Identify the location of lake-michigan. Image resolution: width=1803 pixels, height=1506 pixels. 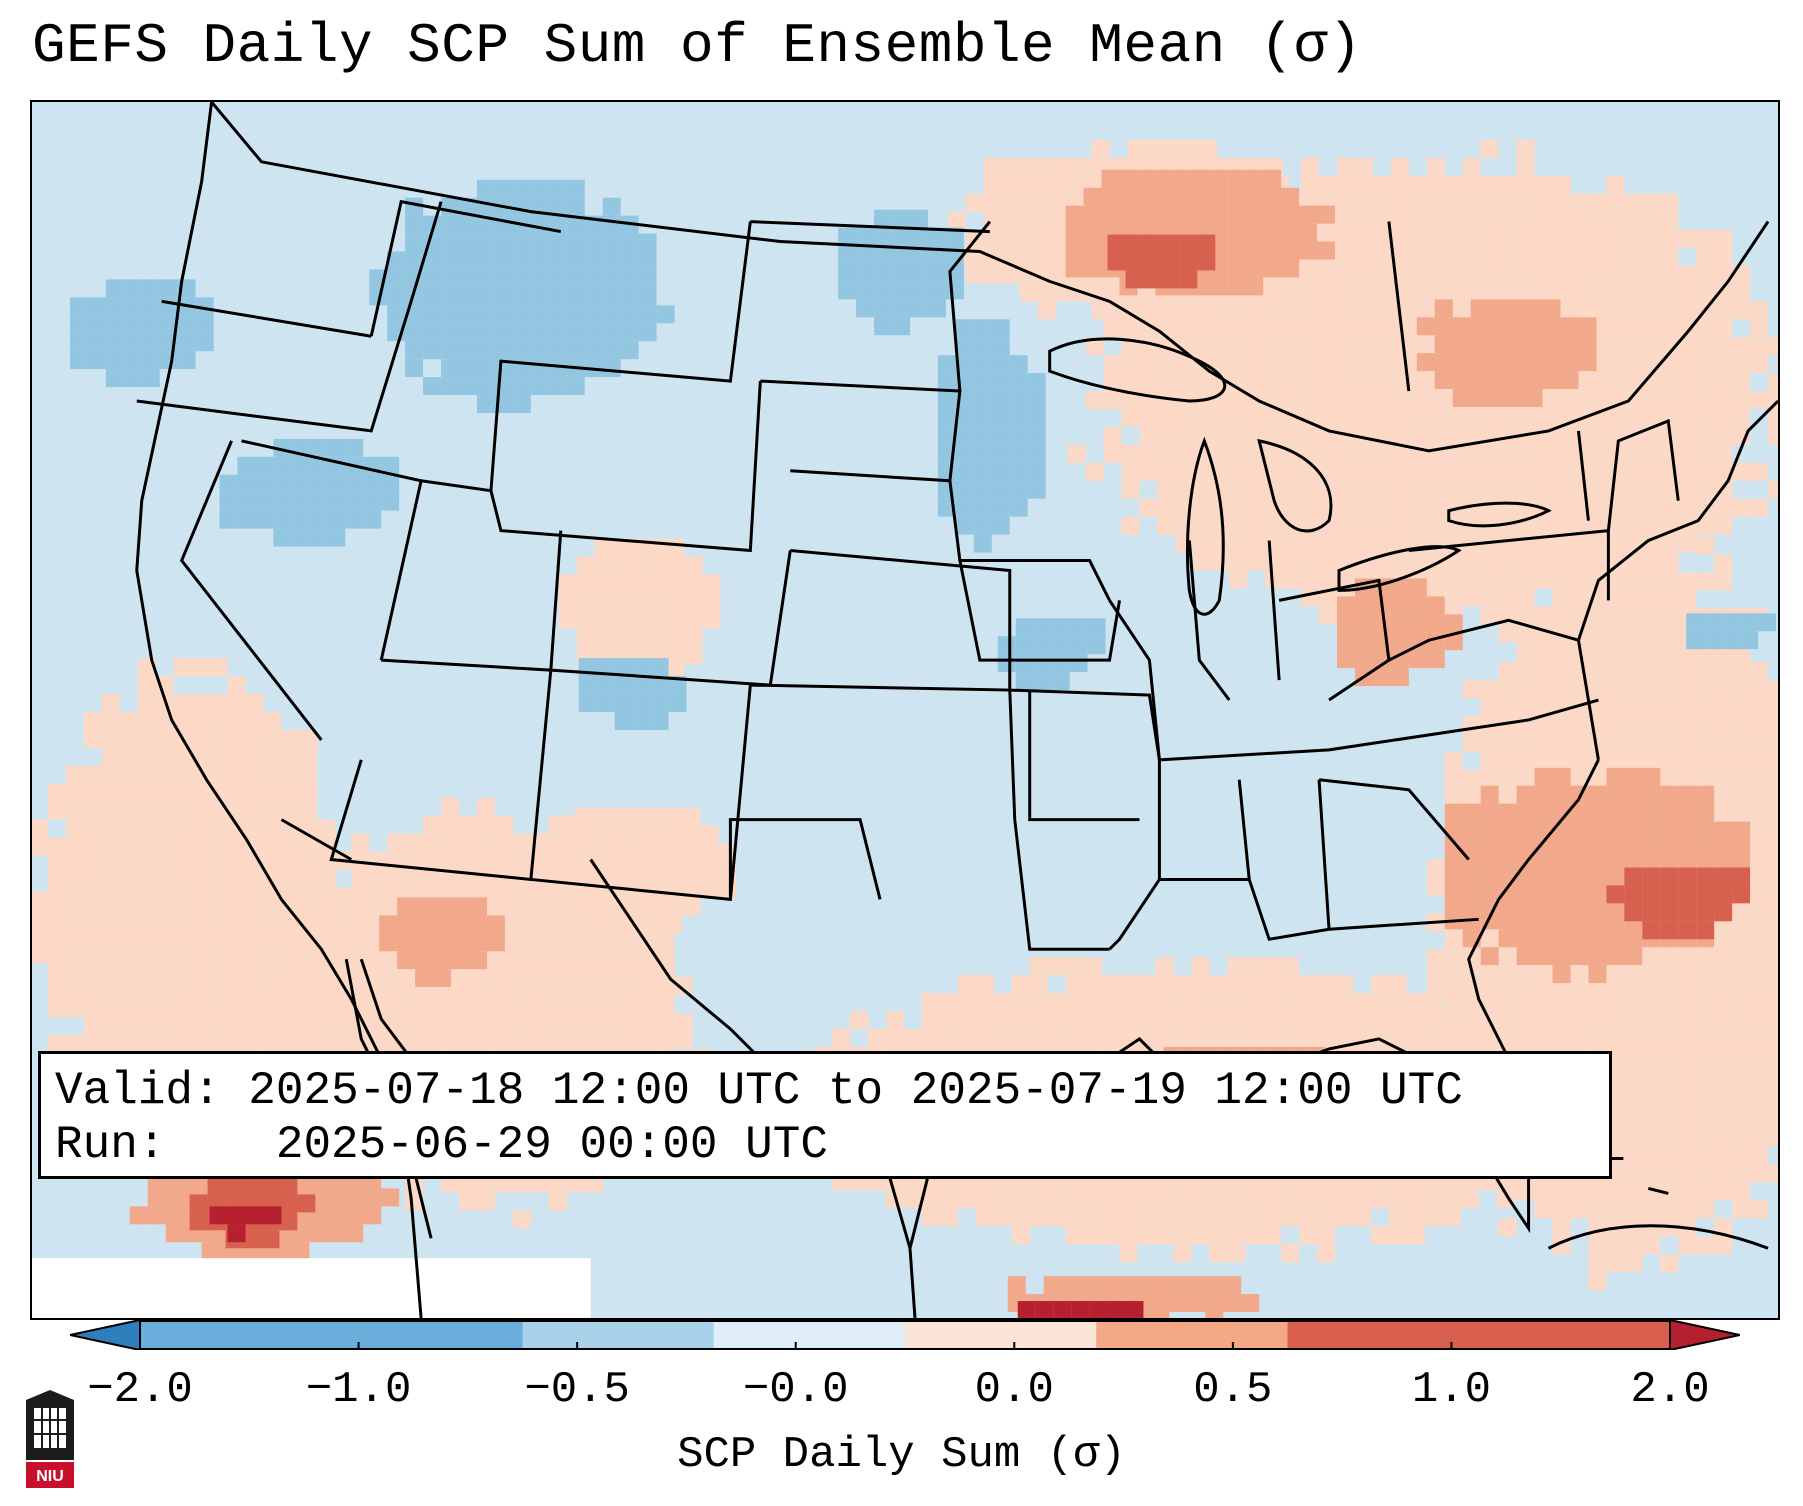
(1205, 526).